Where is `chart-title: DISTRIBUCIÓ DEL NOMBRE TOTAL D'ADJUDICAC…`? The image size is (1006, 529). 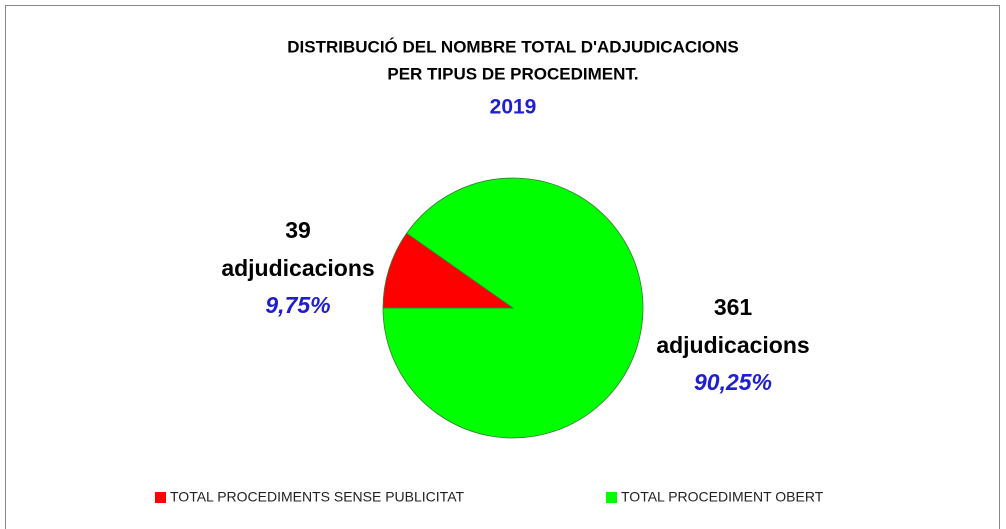
chart-title: DISTRIBUCIÓ DEL NOMBRE TOTAL D'ADJUDICAC… is located at coordinates (512, 46).